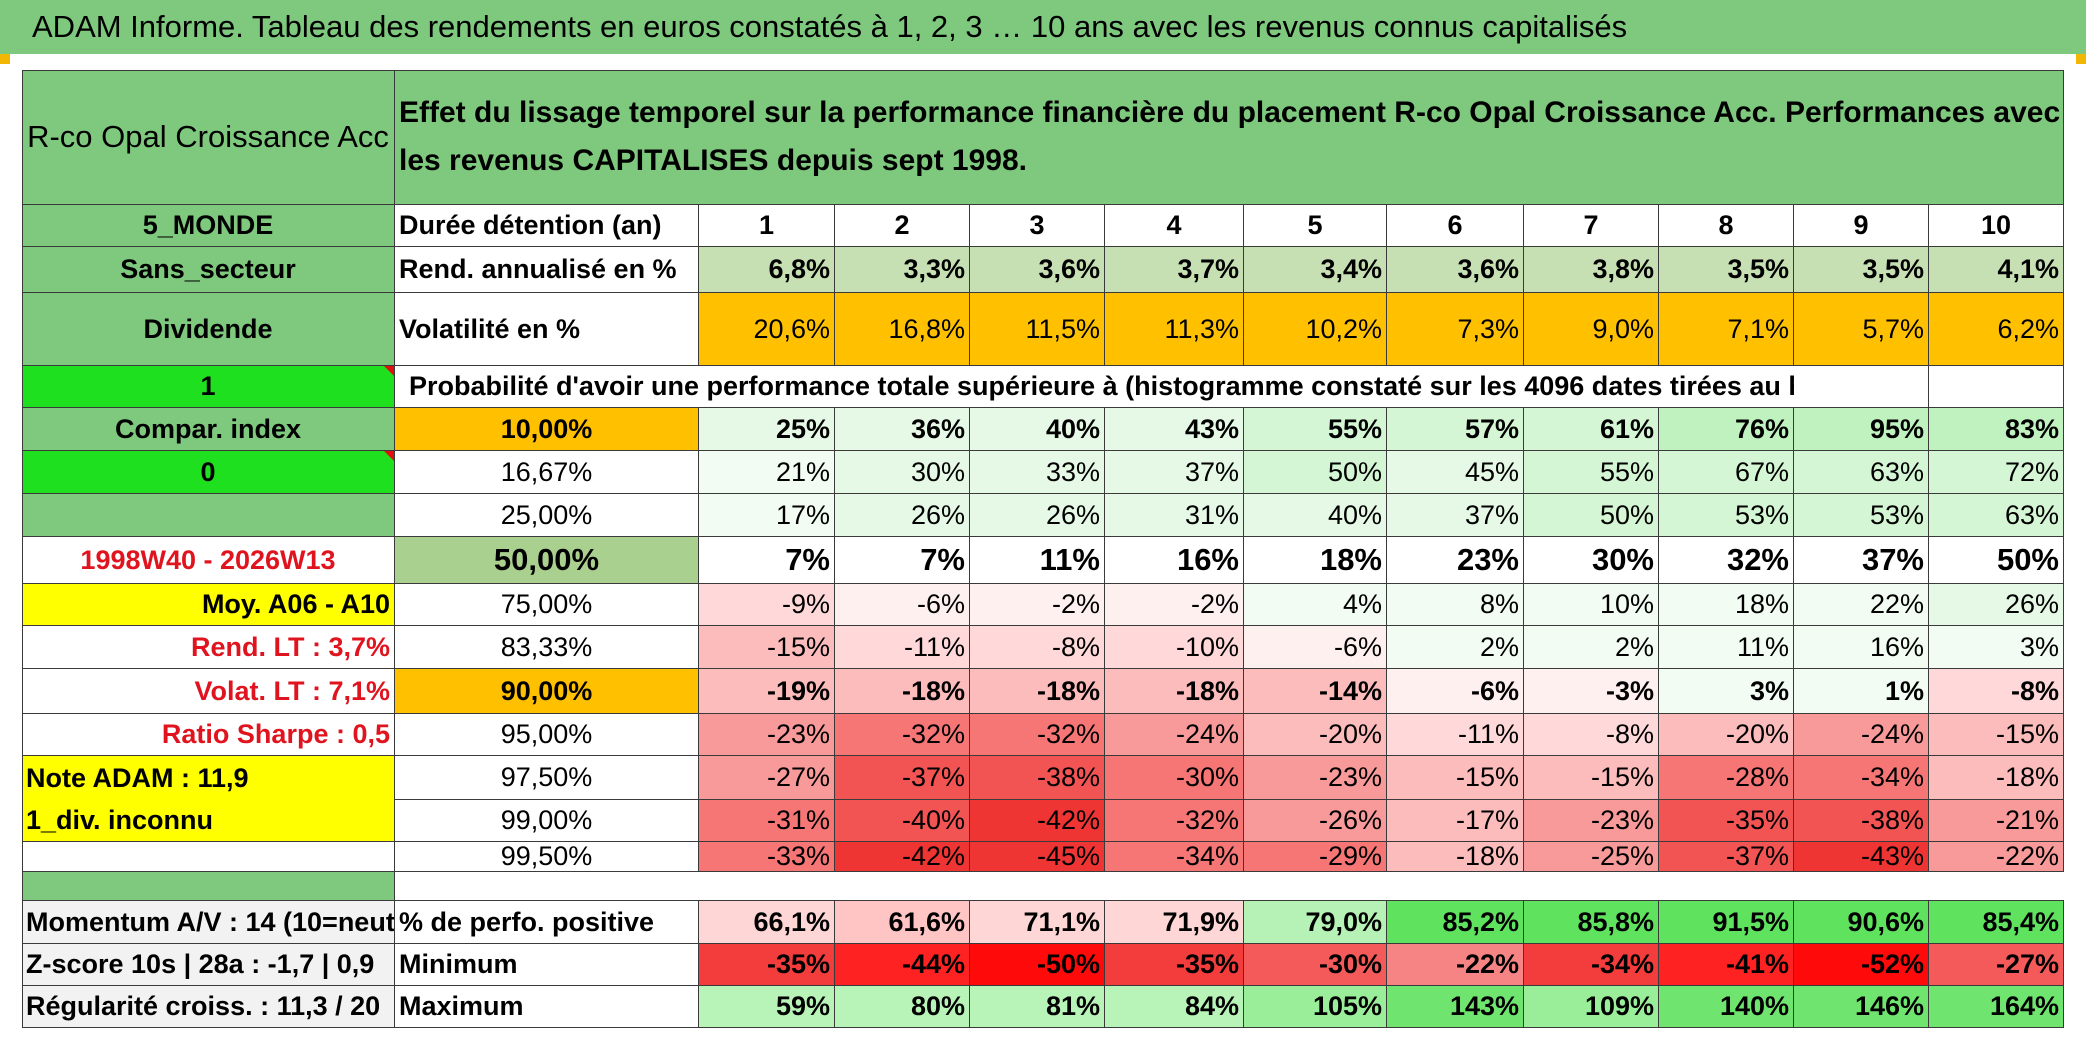 The image size is (2086, 1044). Describe the element at coordinates (547, 605) in the screenshot. I see `percentile-label: 75,00%` at that location.